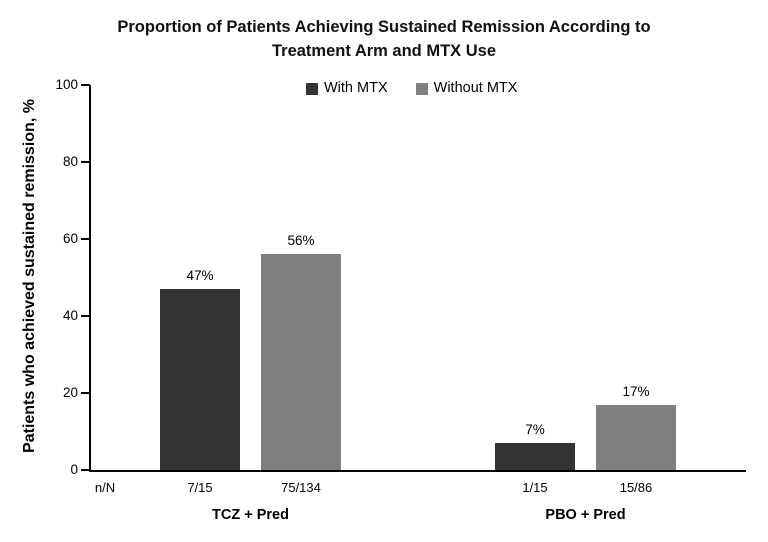 This screenshot has width=768, height=542. Describe the element at coordinates (535, 456) in the screenshot. I see `bar-with-mtx-pbo-pred` at that location.